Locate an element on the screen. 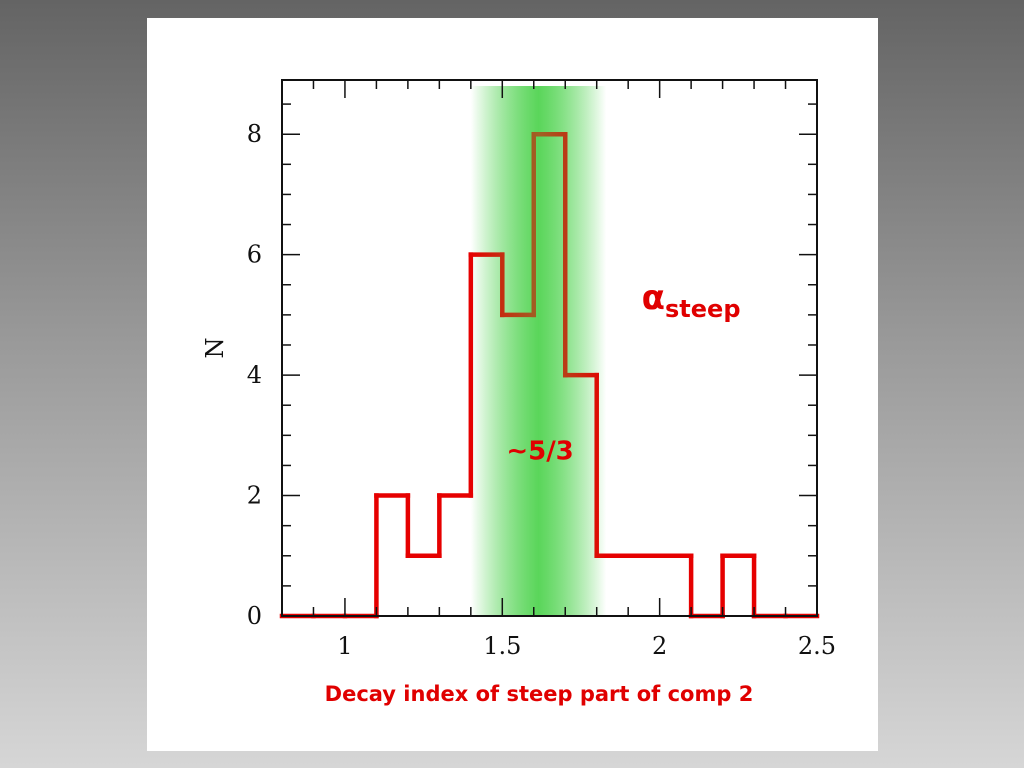  y-axis-label: N is located at coordinates (215, 348).